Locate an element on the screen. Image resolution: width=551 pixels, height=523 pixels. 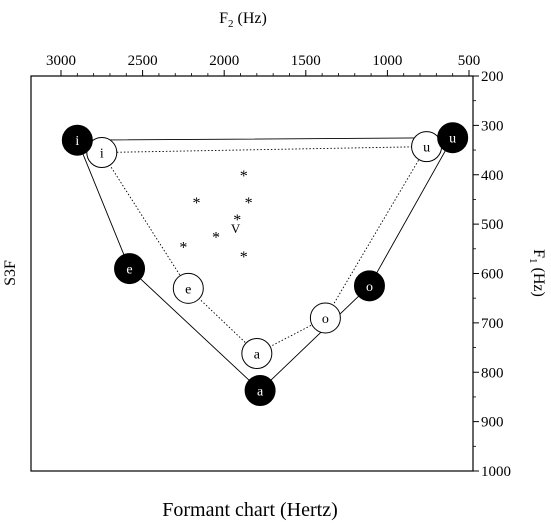
x-tick-label: 3000 is located at coordinates (61, 61).